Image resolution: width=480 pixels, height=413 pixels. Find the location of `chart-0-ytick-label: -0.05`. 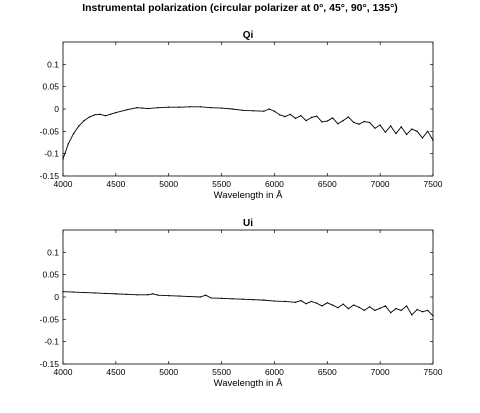

chart-0-ytick-label: -0.05 is located at coordinates (50, 131).